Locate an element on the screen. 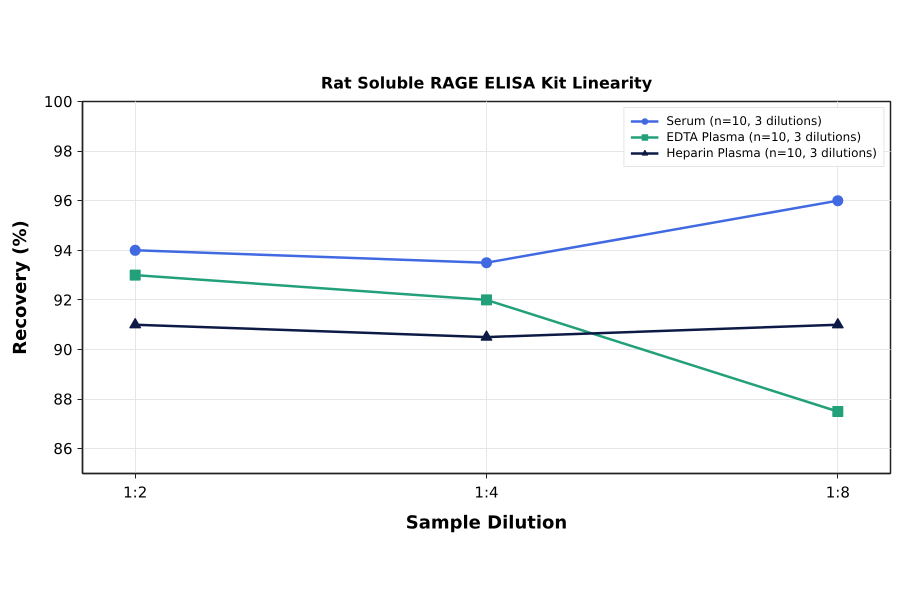 The width and height of the screenshot is (900, 594). y-tick-label: 98 is located at coordinates (63, 151).